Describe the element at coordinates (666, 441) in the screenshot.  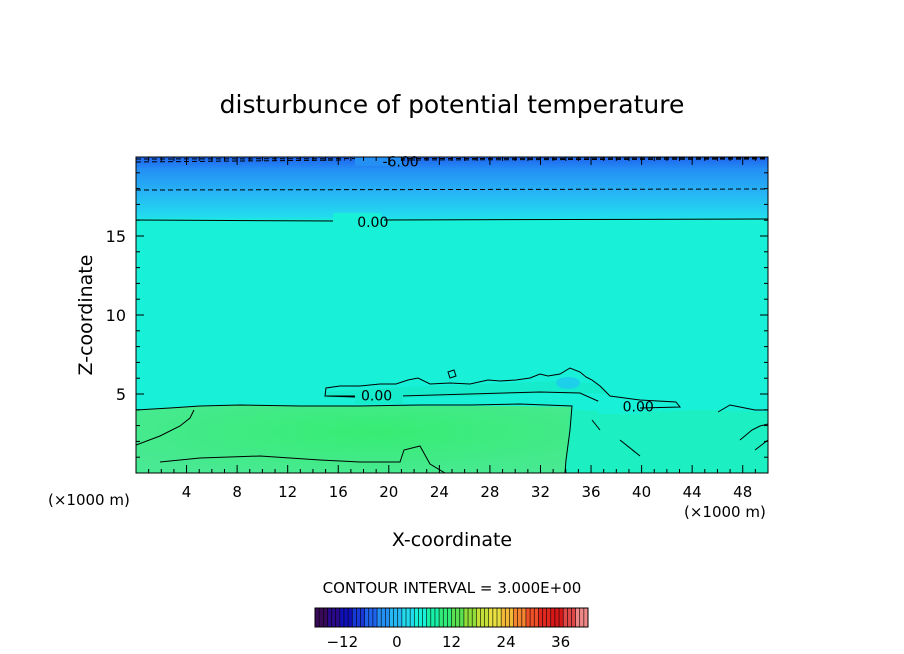
I see `lower-right-region` at that location.